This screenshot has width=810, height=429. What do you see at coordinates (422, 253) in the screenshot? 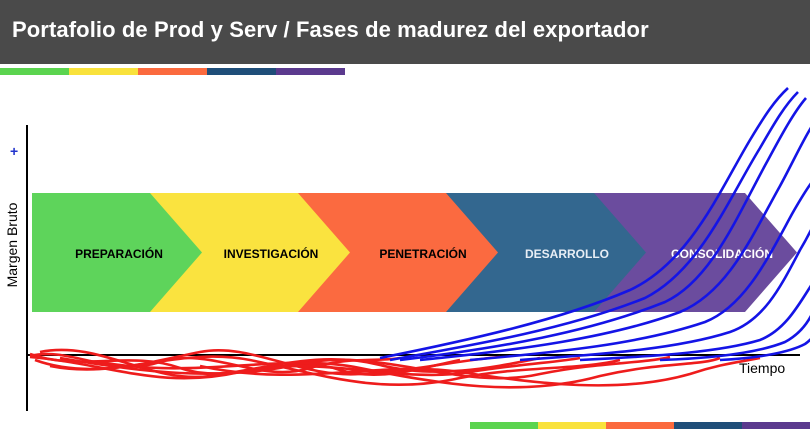
I see `phase-label-penetracion: PENETRACIÓN` at bounding box center [422, 253].